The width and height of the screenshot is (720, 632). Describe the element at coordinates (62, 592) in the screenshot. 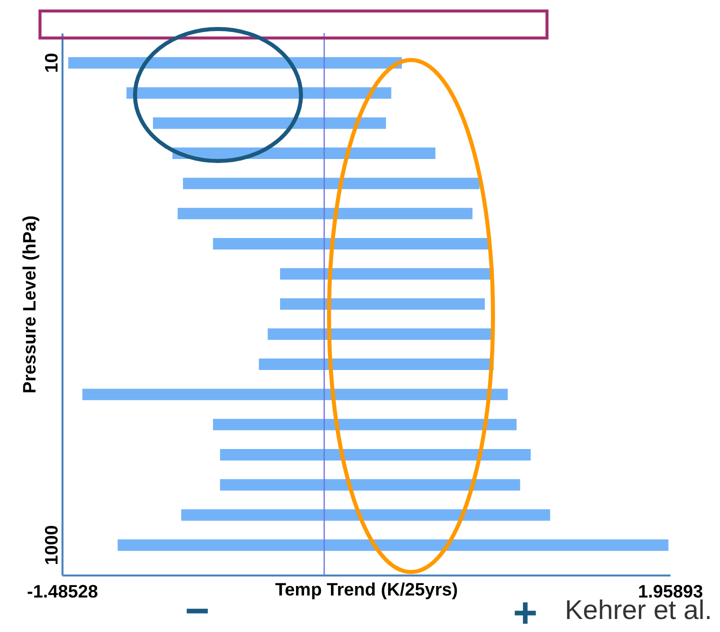

I see `x-tick-label: -1.48528` at that location.